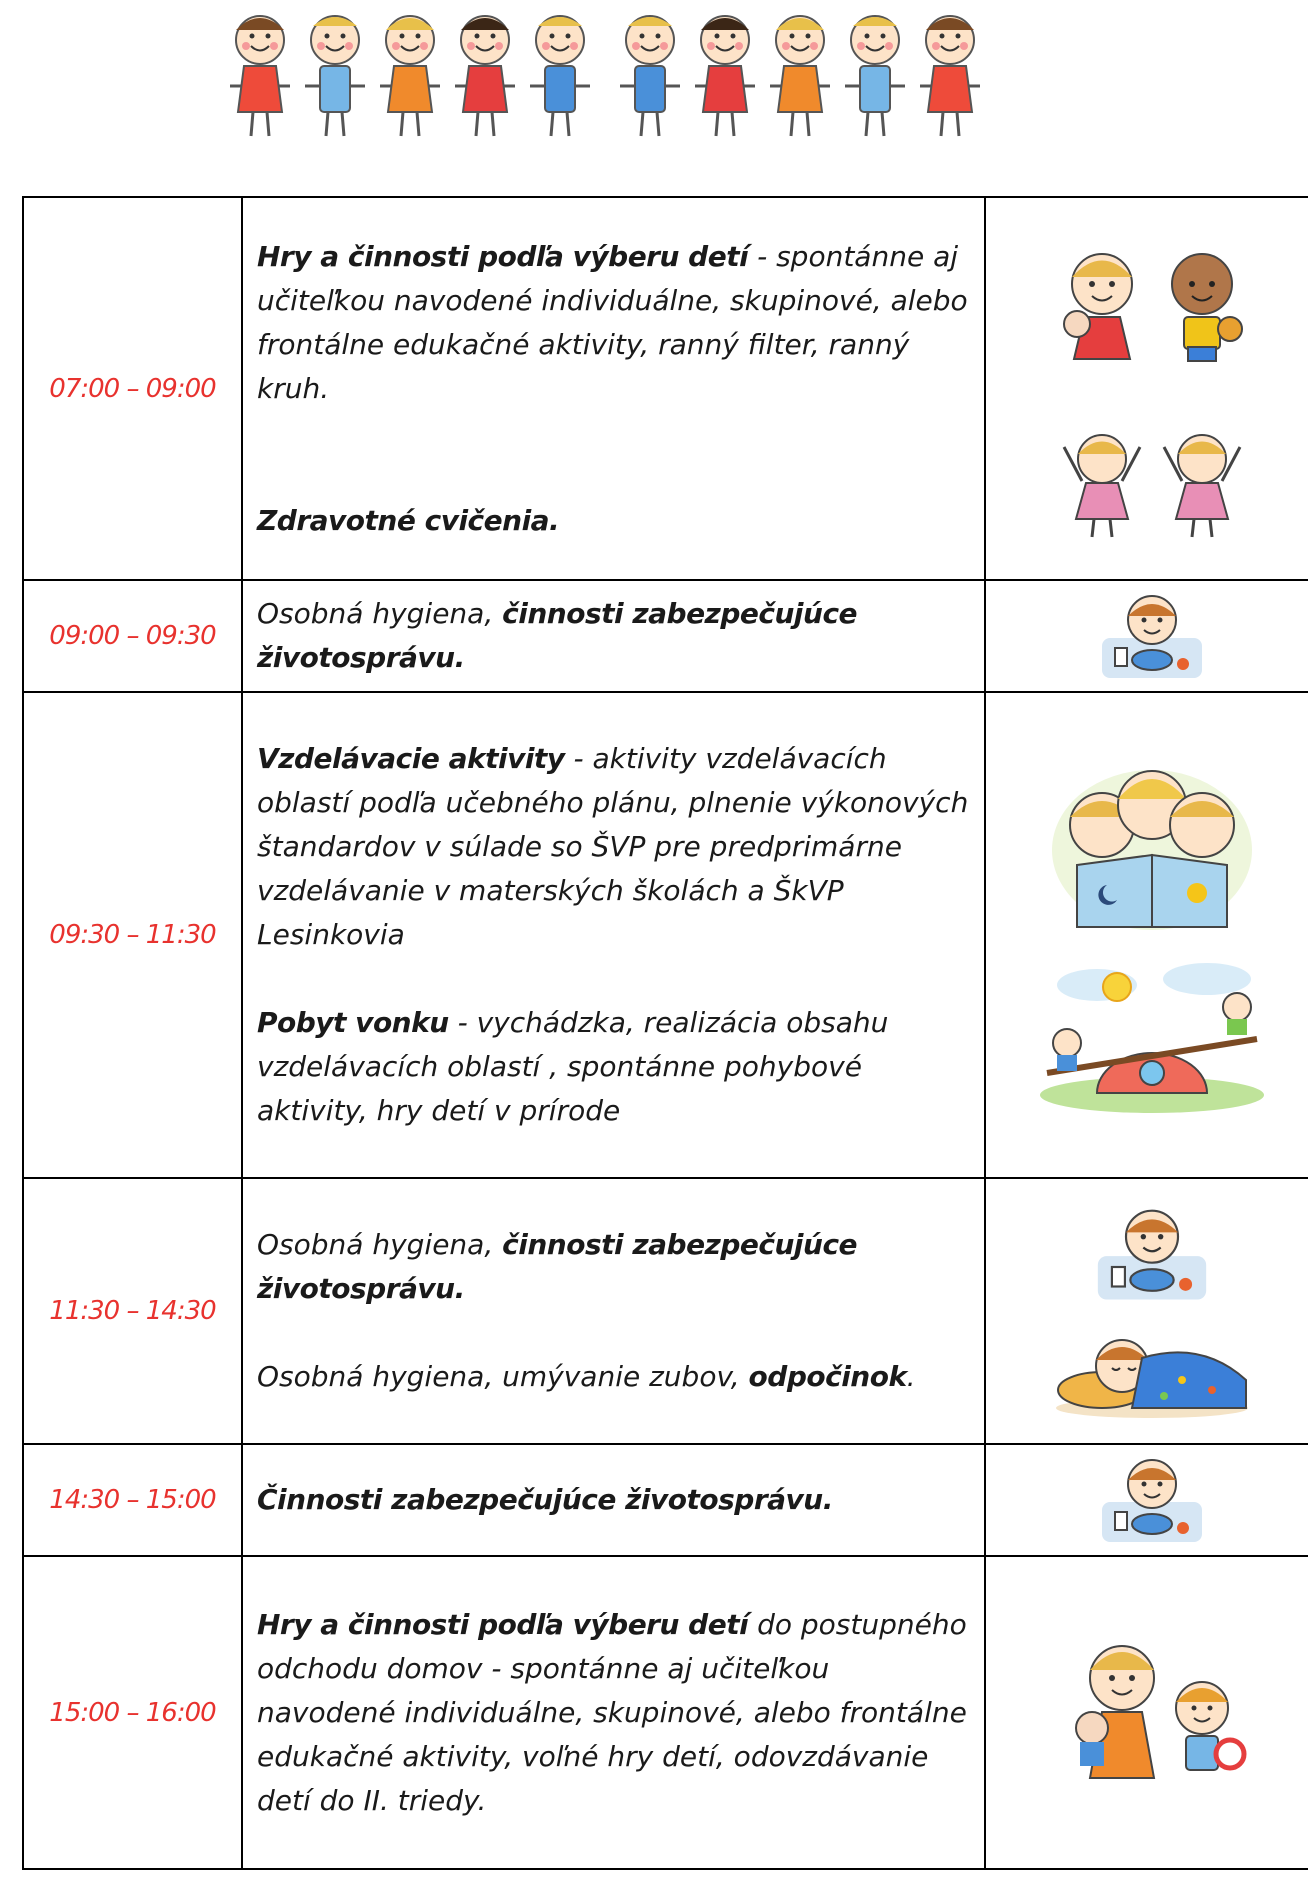  Describe the element at coordinates (614, 521) in the screenshot. I see `activity-paragraph: Zdravotné cvičenia.` at that location.